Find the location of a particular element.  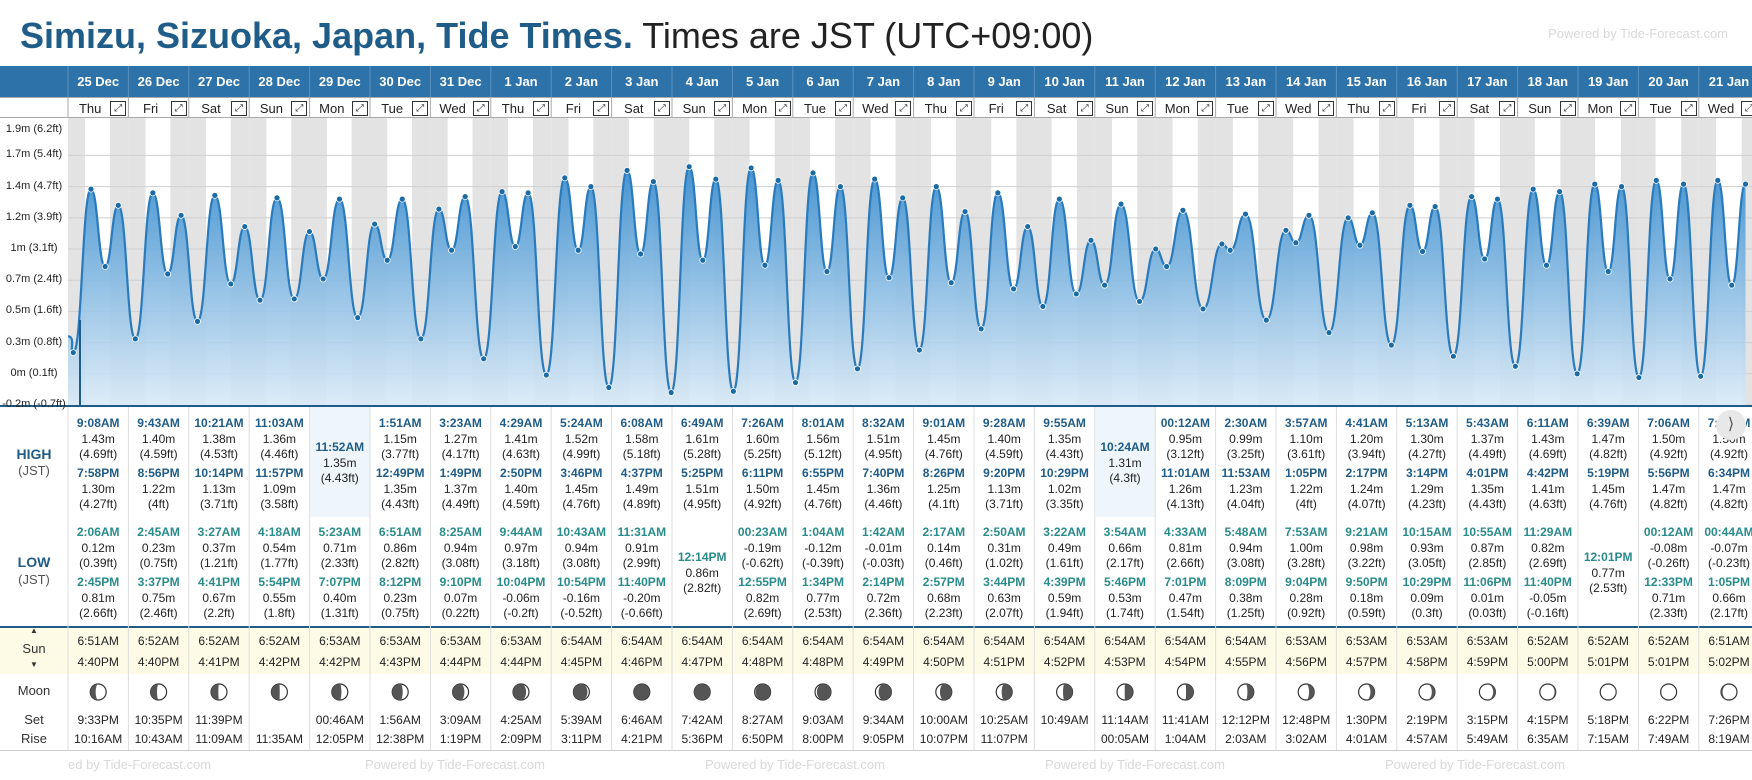

scroll-right-button: ⟩ is located at coordinates (1731, 425).